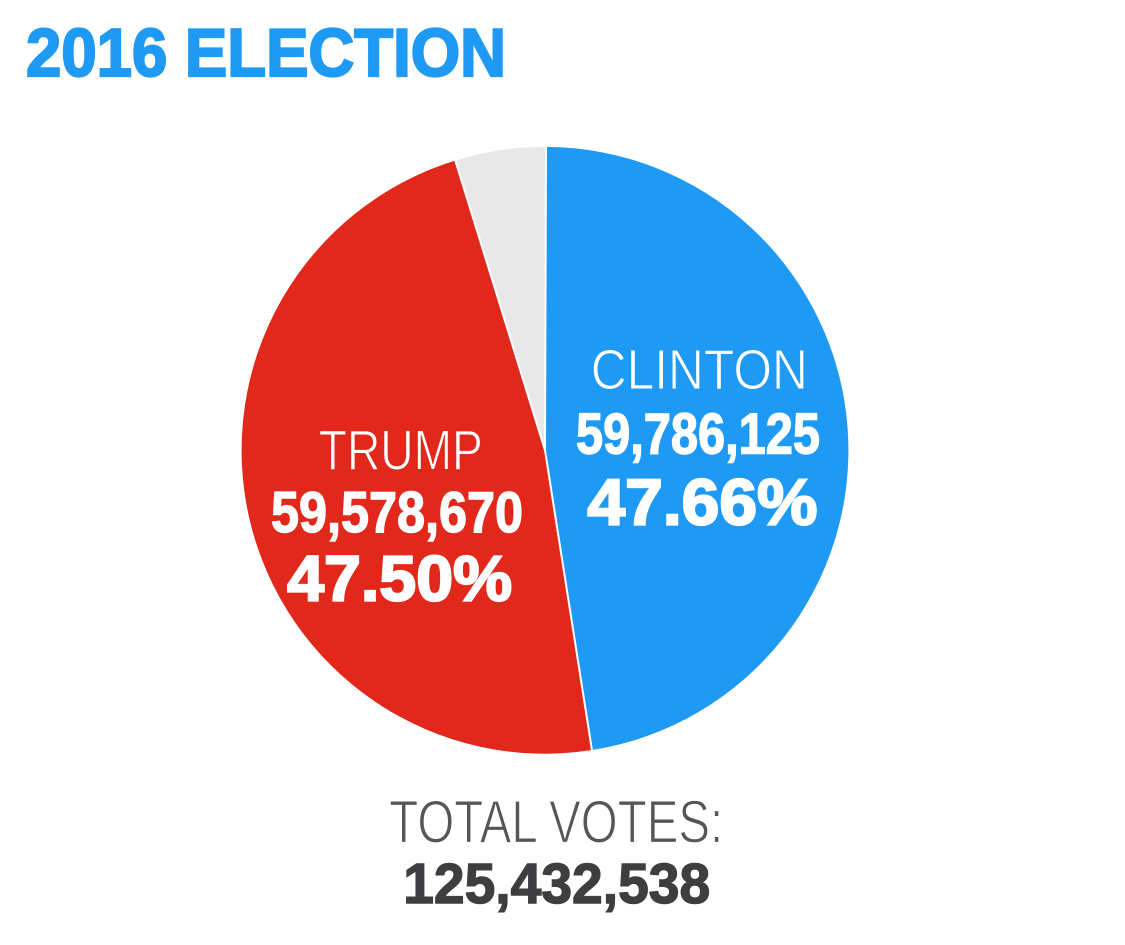 This screenshot has width=1125, height=945. What do you see at coordinates (556, 883) in the screenshot?
I see `svg-text: 125,432,538` at bounding box center [556, 883].